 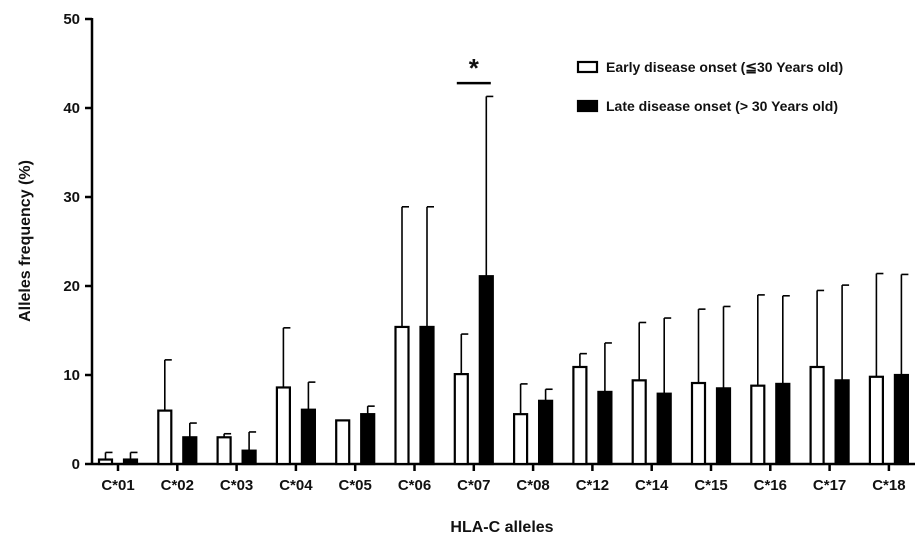 What do you see at coordinates (296, 485) in the screenshot?
I see `x-tick-label: C*04` at bounding box center [296, 485].